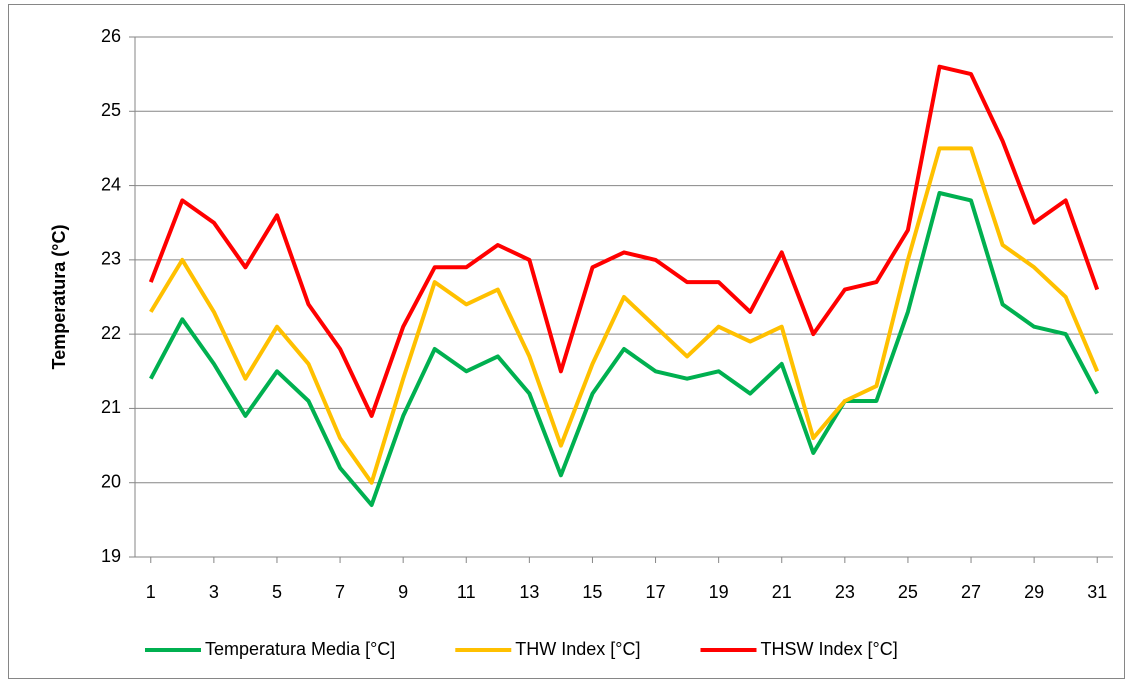 This screenshot has width=1132, height=683. Describe the element at coordinates (59, 297) in the screenshot. I see `y-axis-label: Temperatura (°C)` at that location.